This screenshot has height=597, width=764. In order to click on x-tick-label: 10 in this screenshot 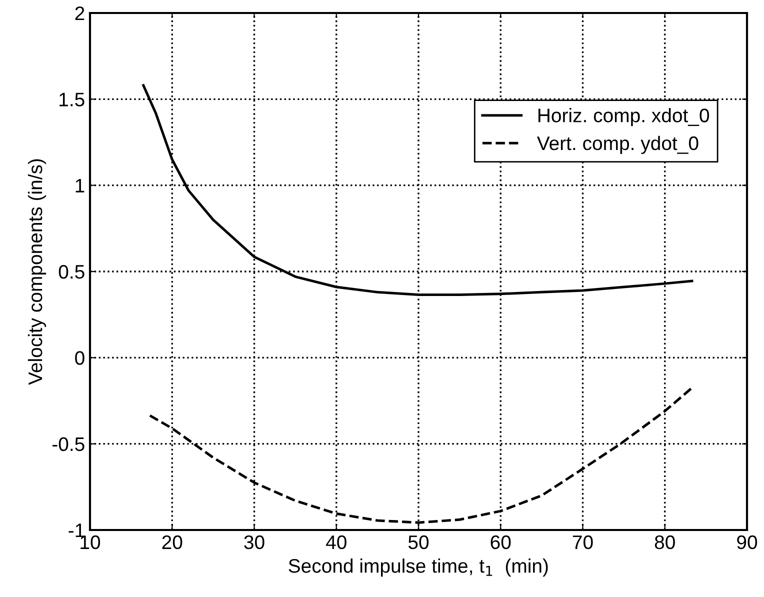, I will do `click(90, 542)`.